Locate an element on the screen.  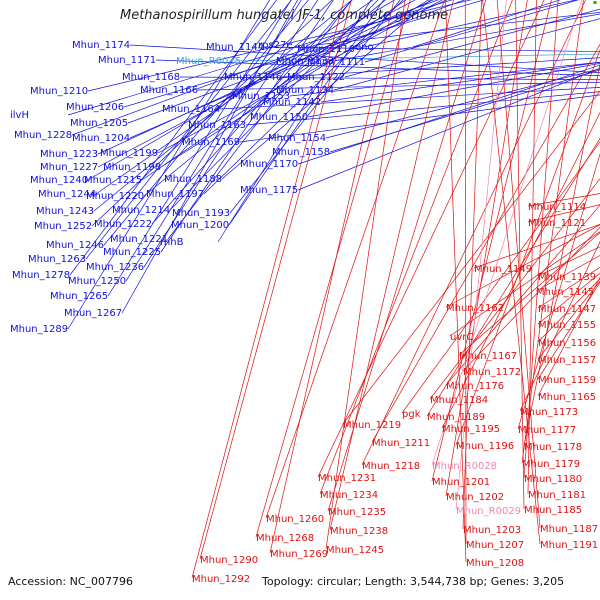
gene-label-left: Mhun_1206 is located at coordinates (95, 107).